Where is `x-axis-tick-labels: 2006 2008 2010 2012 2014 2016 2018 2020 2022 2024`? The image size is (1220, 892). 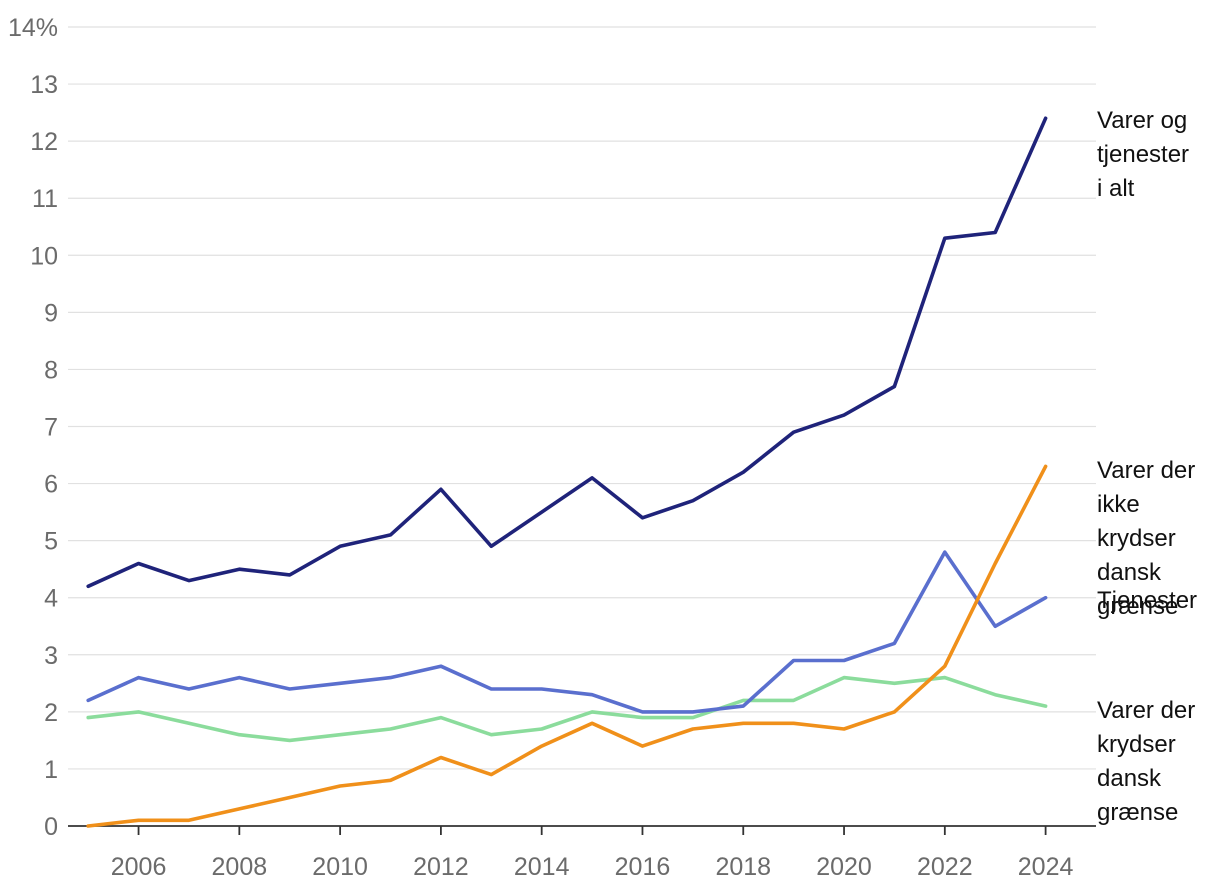 x-axis-tick-labels: 2006 2008 2010 2012 2014 2016 2018 2020 2022 2024 is located at coordinates (592, 867).